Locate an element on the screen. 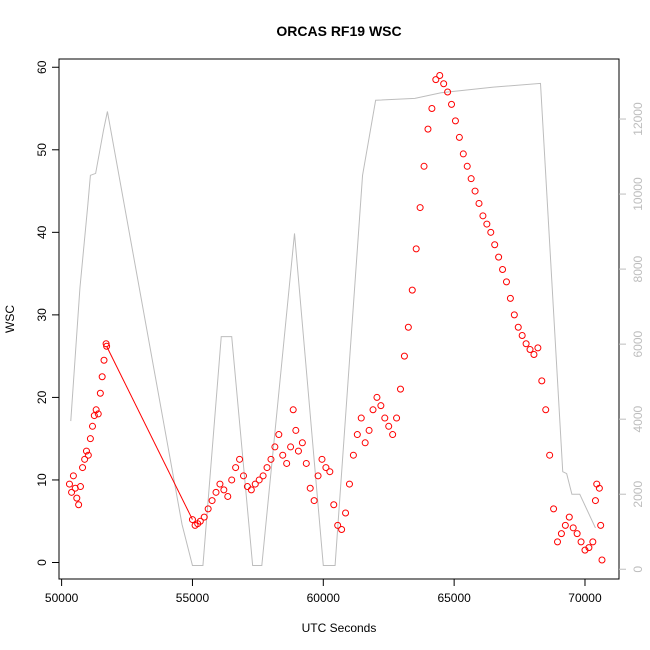 Image resolution: width=650 pixels, height=650 pixels. y-tick-label: 10 is located at coordinates (42, 480).